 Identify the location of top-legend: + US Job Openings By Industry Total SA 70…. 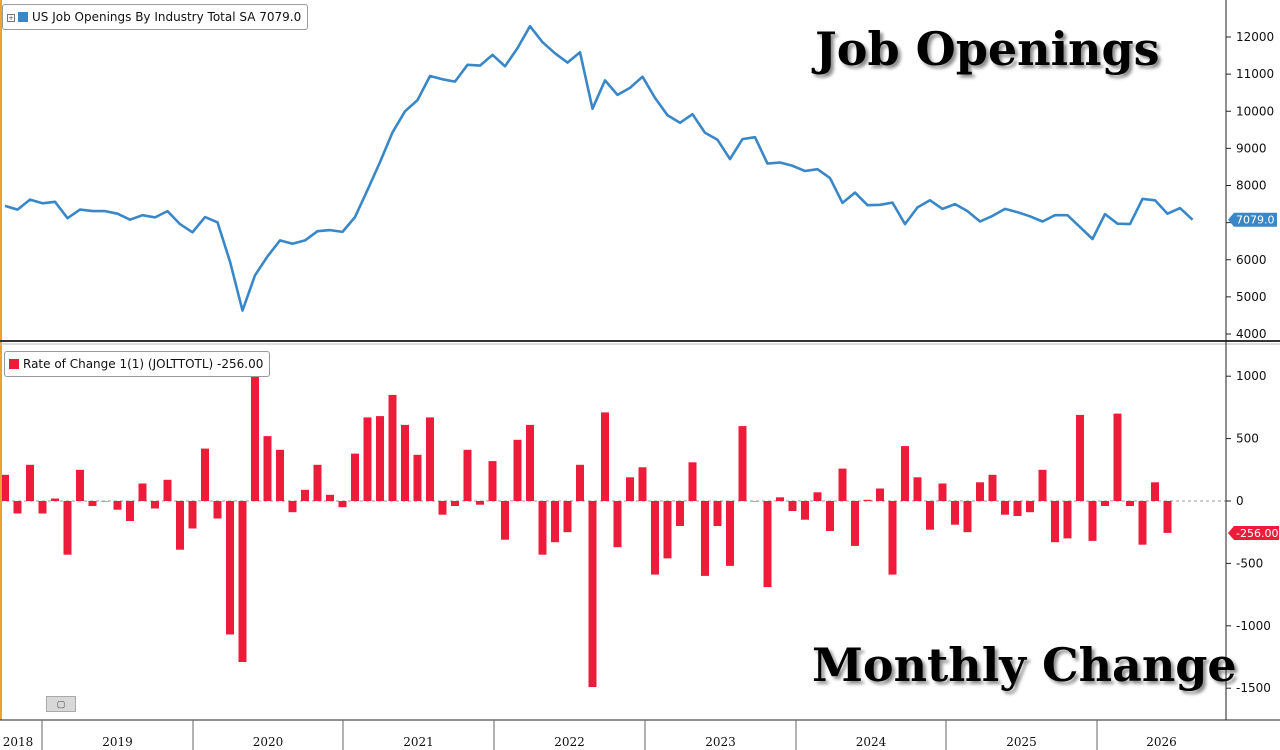
(155, 17).